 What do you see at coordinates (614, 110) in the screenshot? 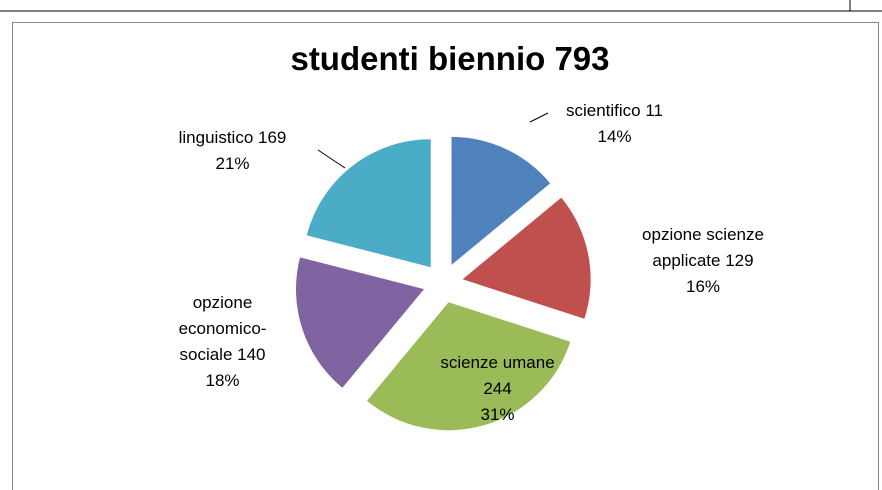
I see `label-text: scientifico 11` at bounding box center [614, 110].